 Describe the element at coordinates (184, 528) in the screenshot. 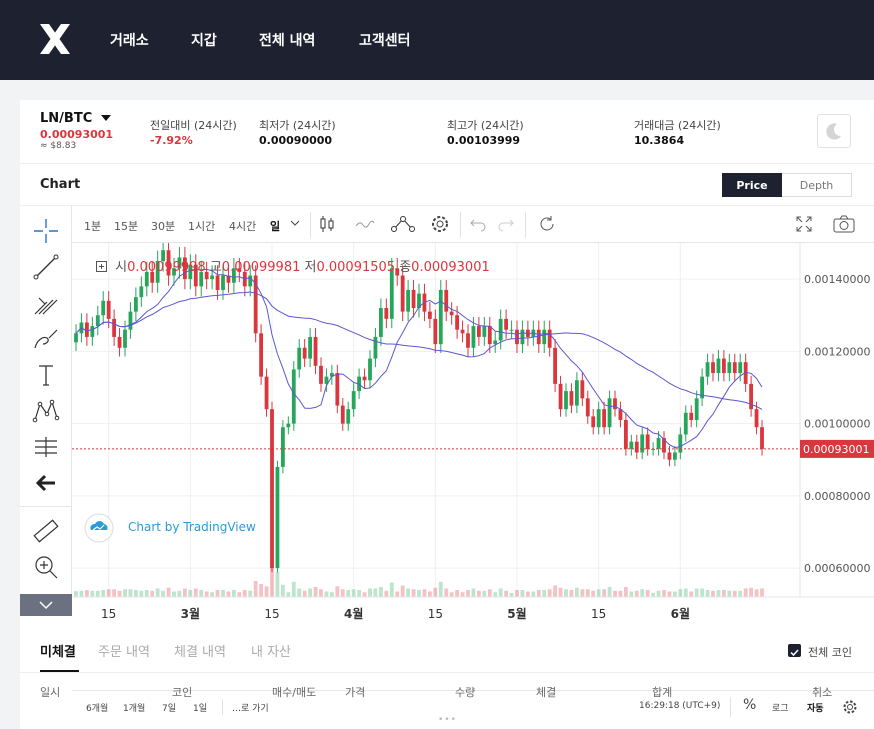

I see `tradingview-watermark: Chart by TradingView` at that location.